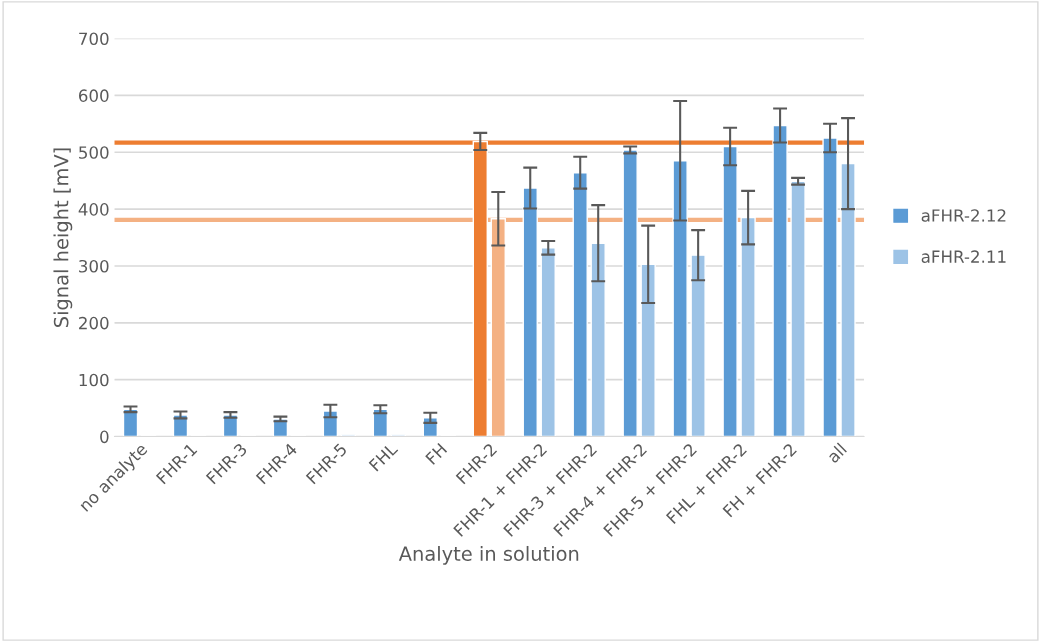 The width and height of the screenshot is (1041, 642). What do you see at coordinates (104, 437) in the screenshot?
I see `y-tick-label: 0` at bounding box center [104, 437].